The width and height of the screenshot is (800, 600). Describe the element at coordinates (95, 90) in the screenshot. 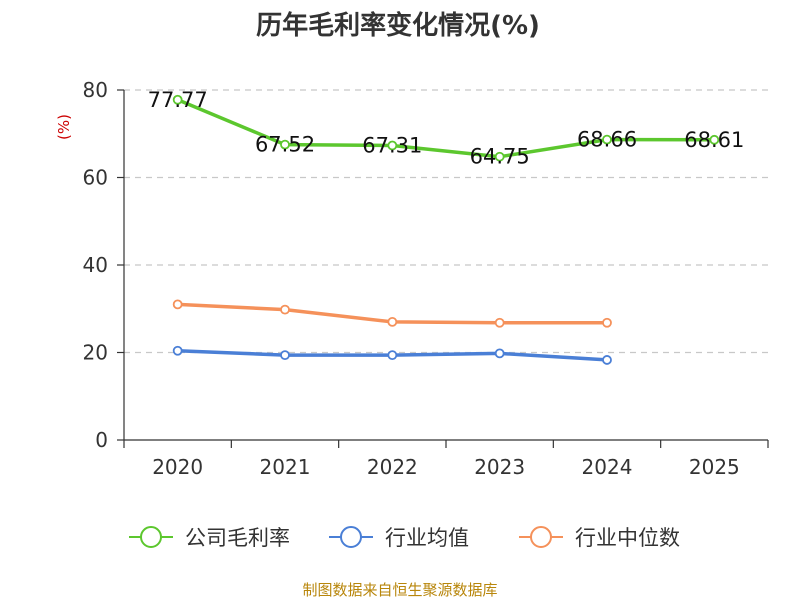

I see `y-tick-label: 80` at that location.